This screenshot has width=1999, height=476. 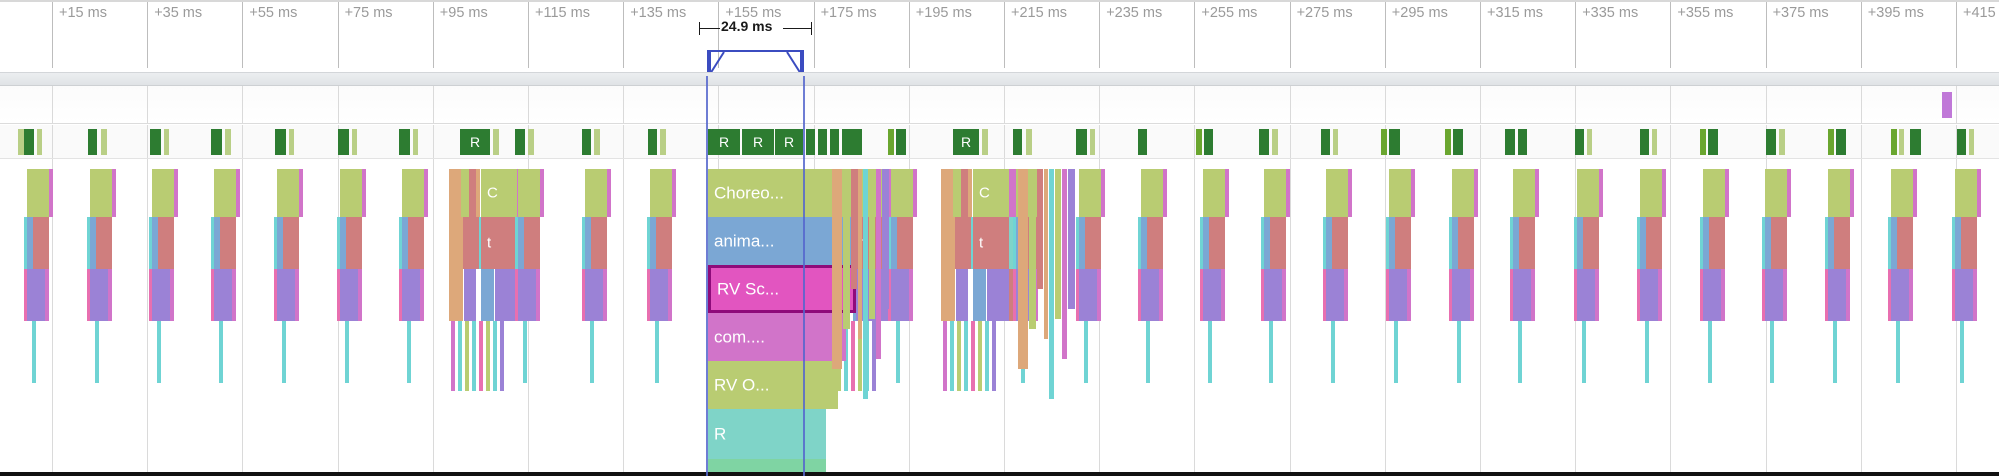 I want to click on flame-block-6: c, so click(x=767, y=466).